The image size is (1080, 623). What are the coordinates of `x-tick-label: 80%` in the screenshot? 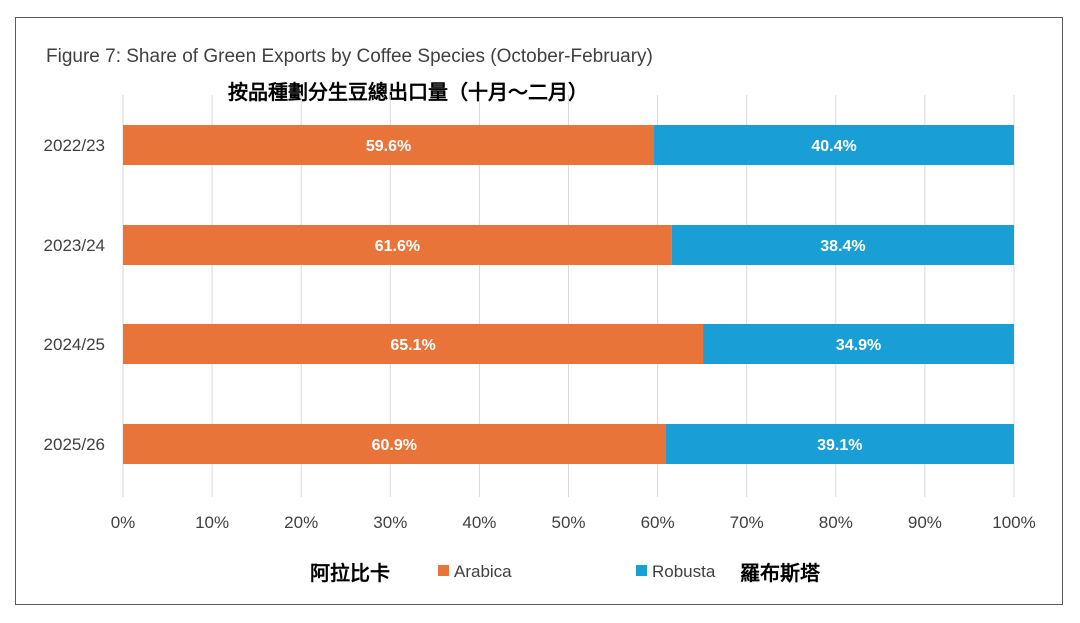 It's located at (836, 522).